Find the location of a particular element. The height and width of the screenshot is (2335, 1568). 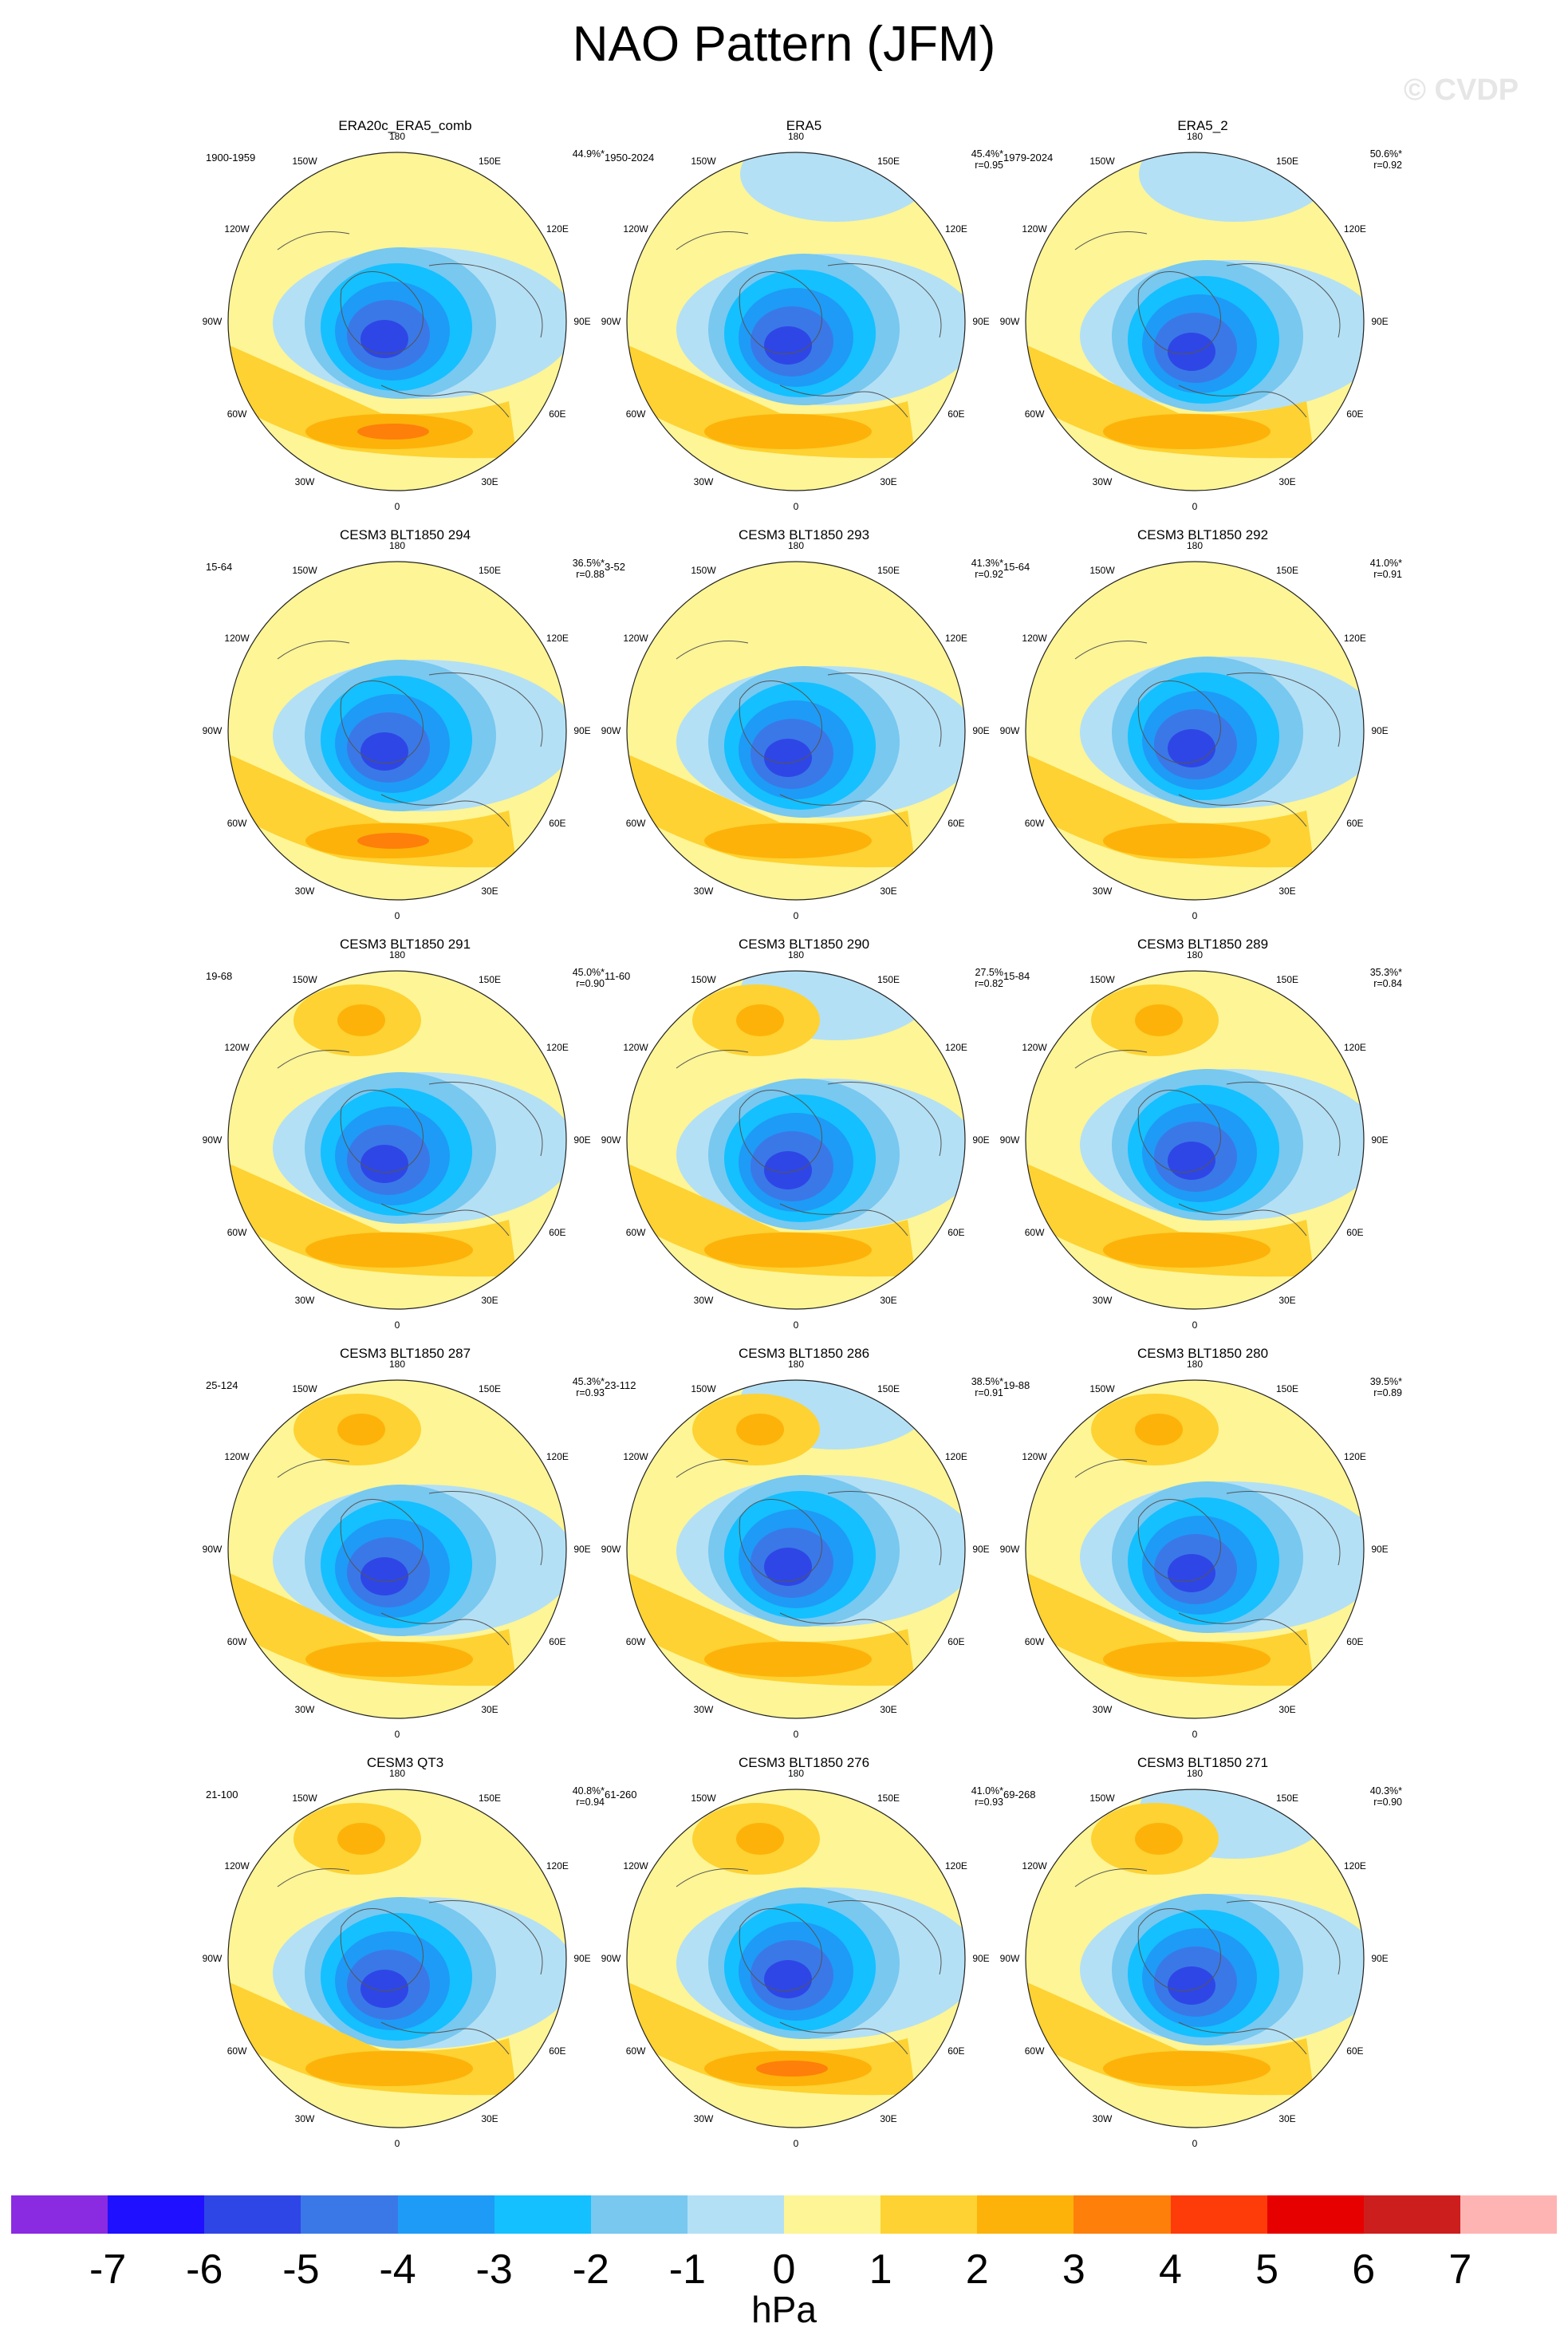

explained-variance: 36.5%* is located at coordinates (588, 563).